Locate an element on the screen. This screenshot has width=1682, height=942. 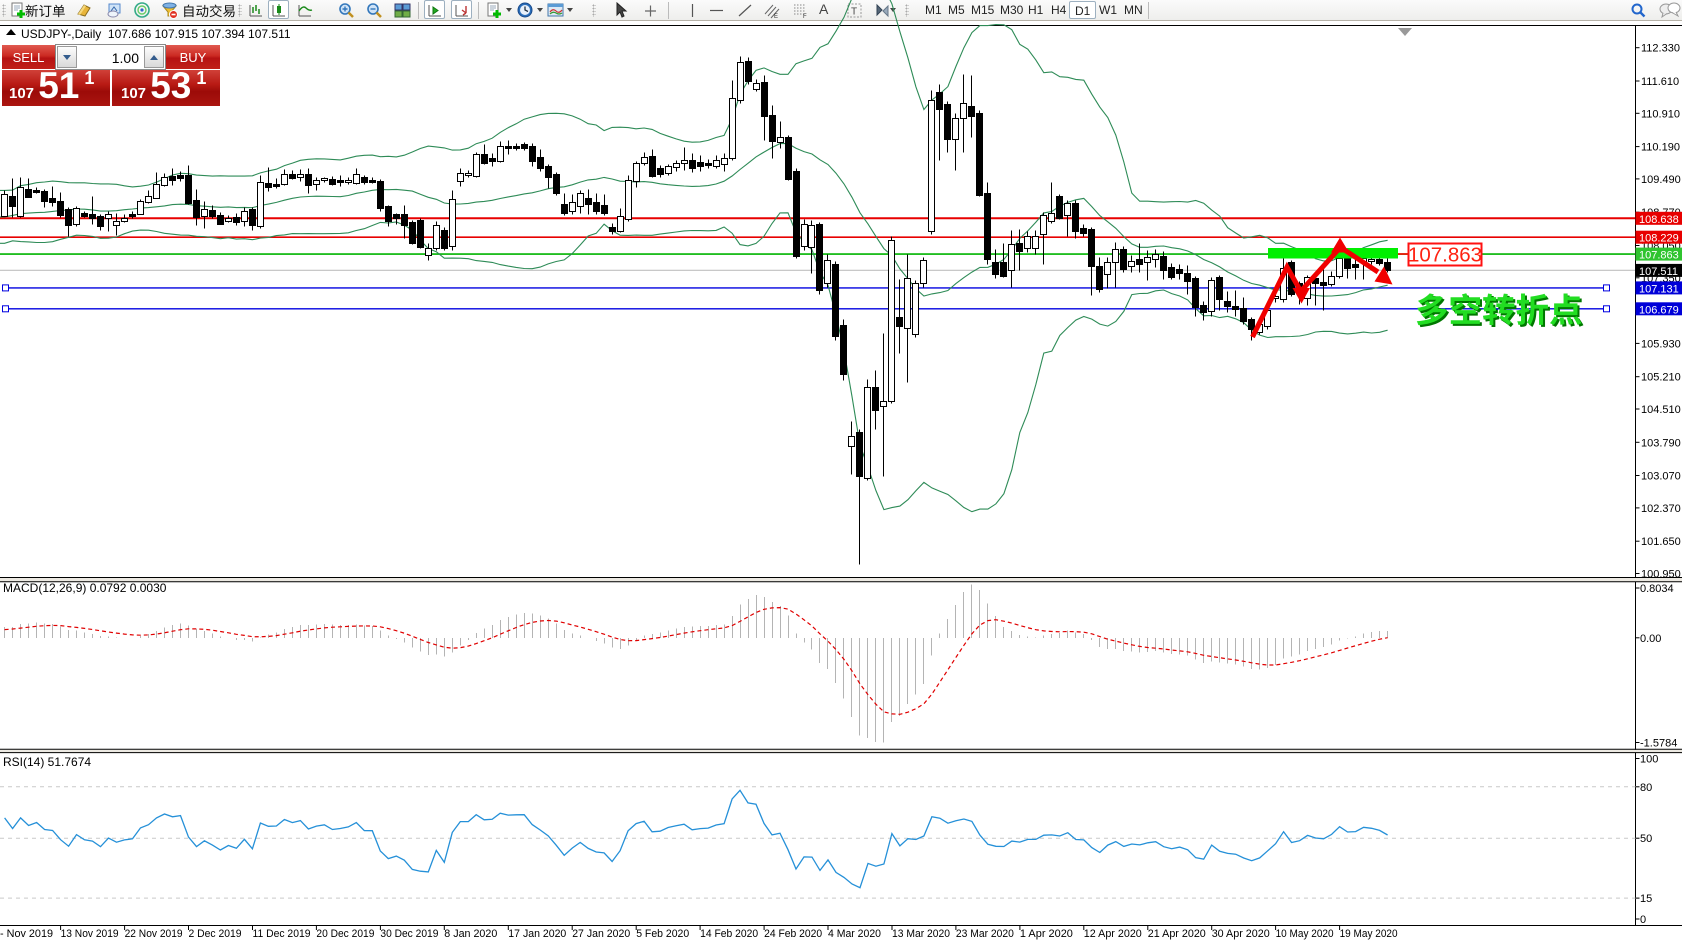
svg-text: 4 Mar 2020 is located at coordinates (854, 934).